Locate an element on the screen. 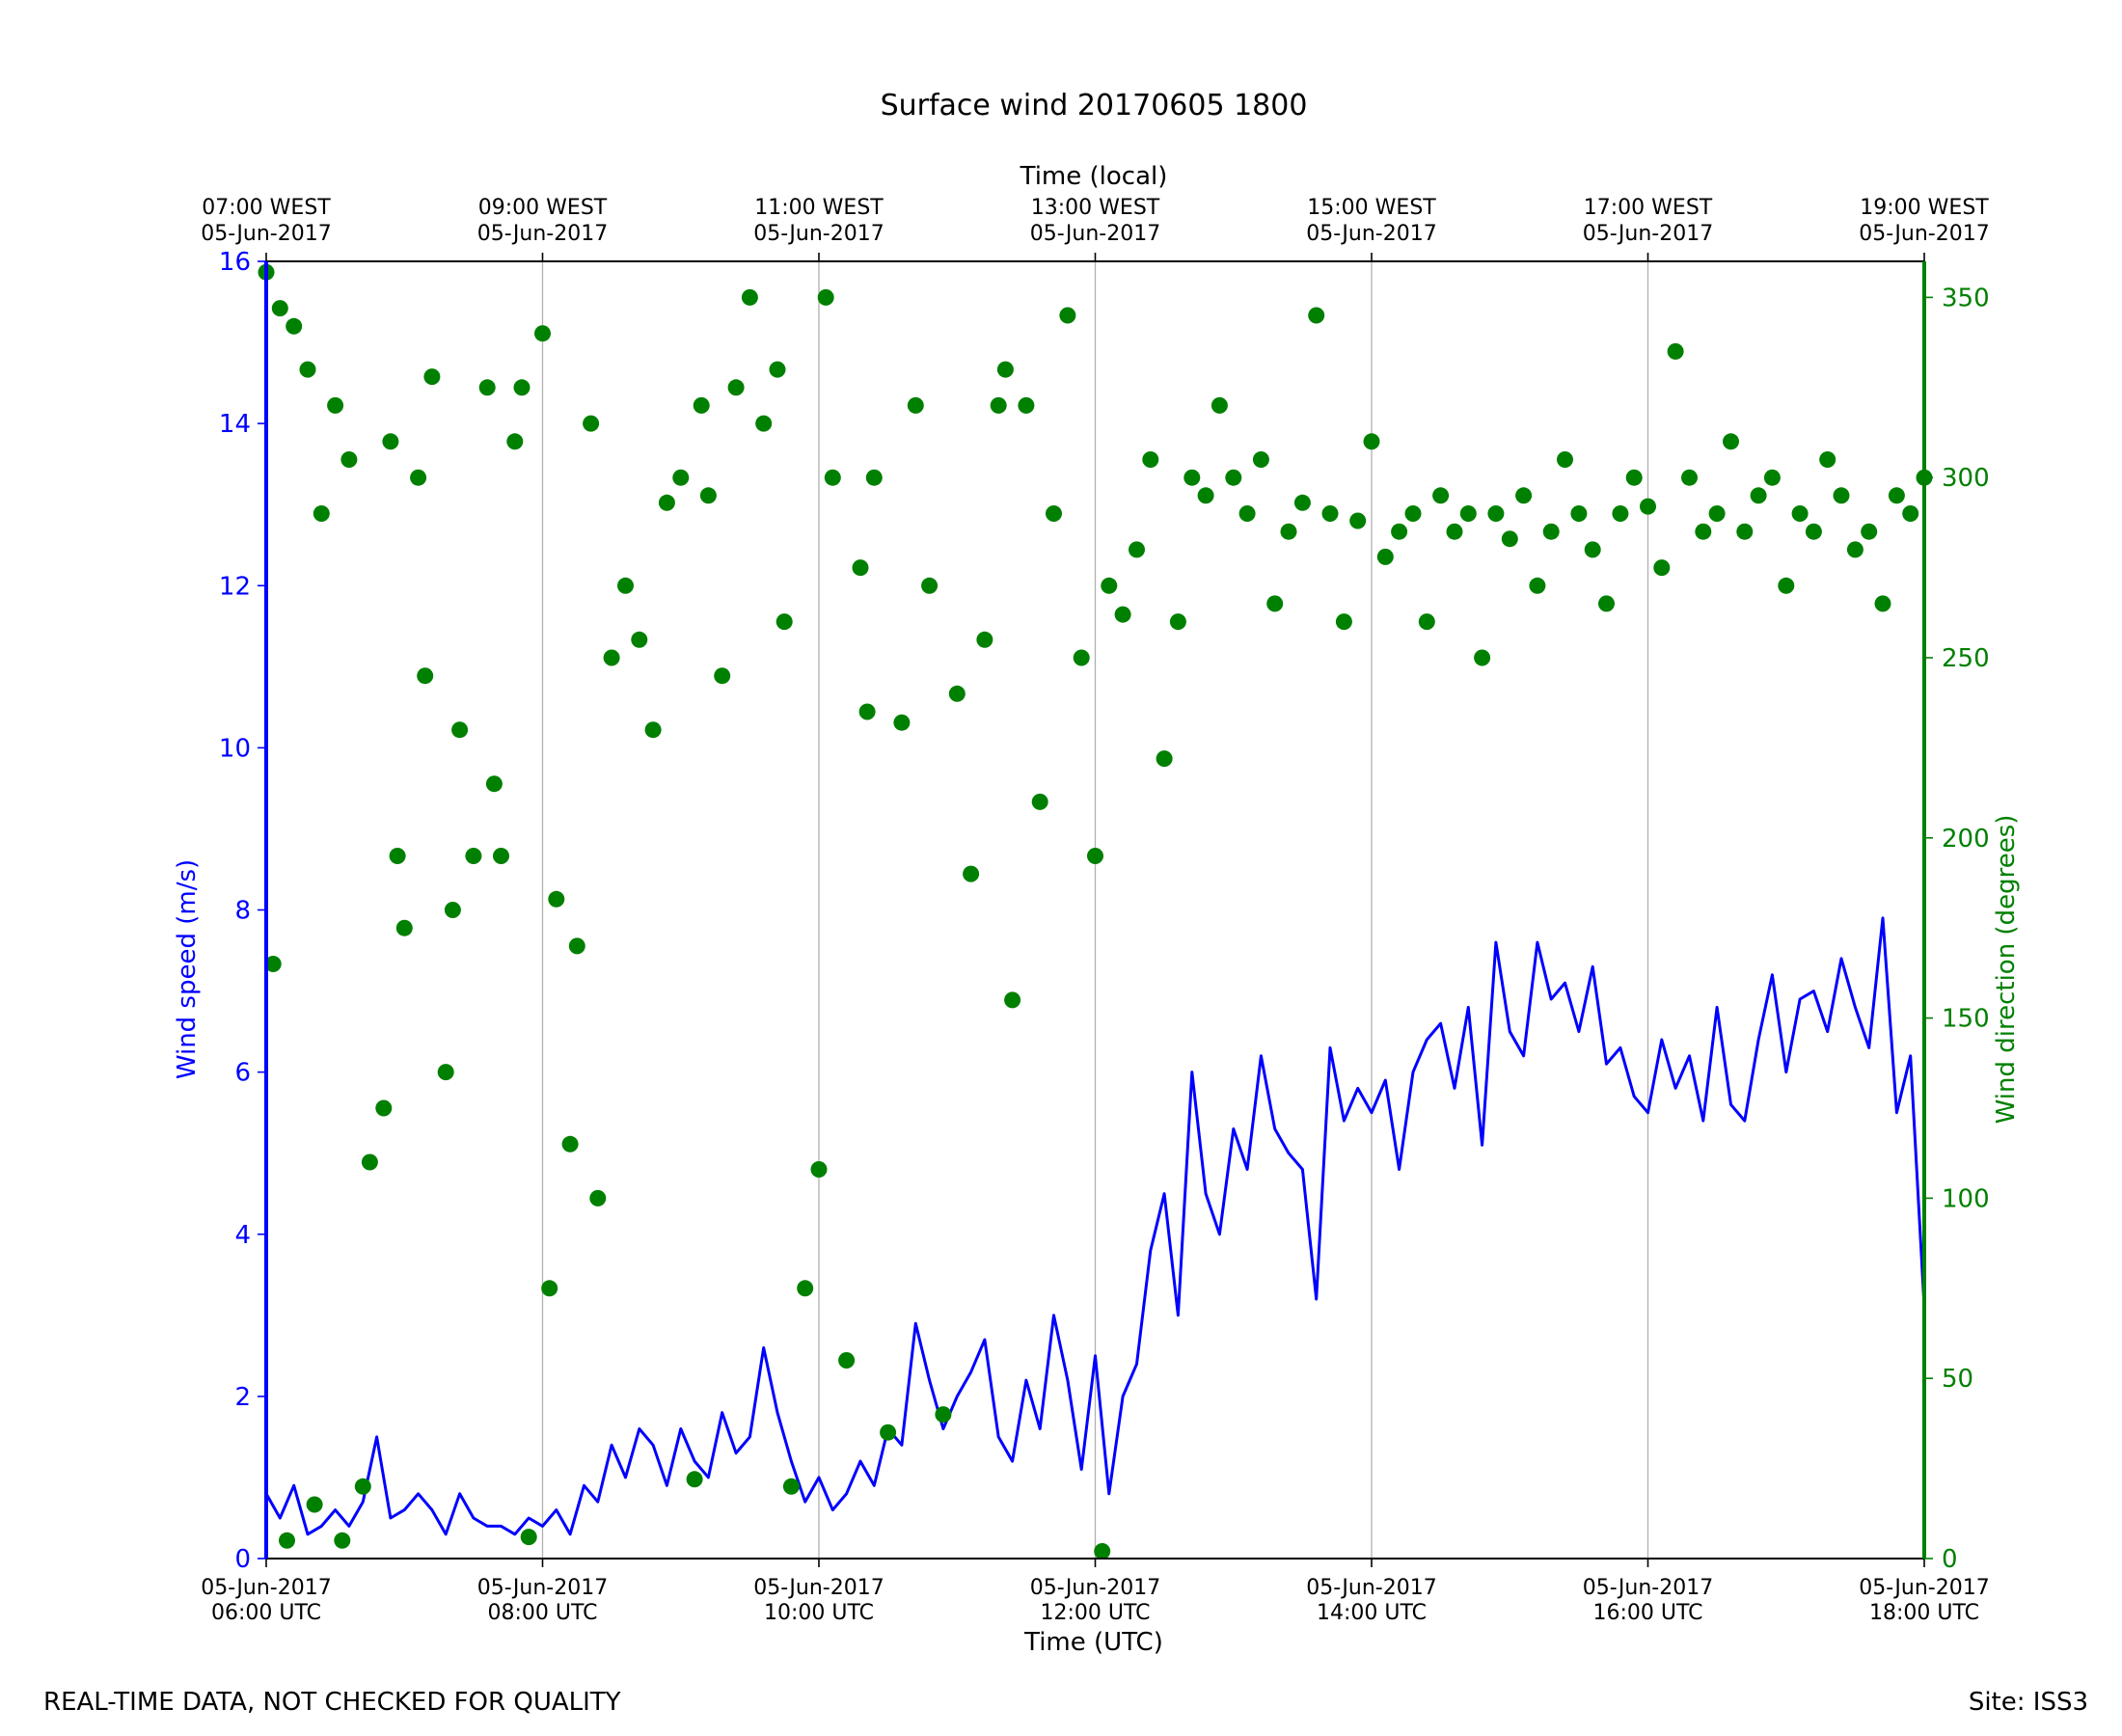  right-tick-label: 300 is located at coordinates (1966, 478).